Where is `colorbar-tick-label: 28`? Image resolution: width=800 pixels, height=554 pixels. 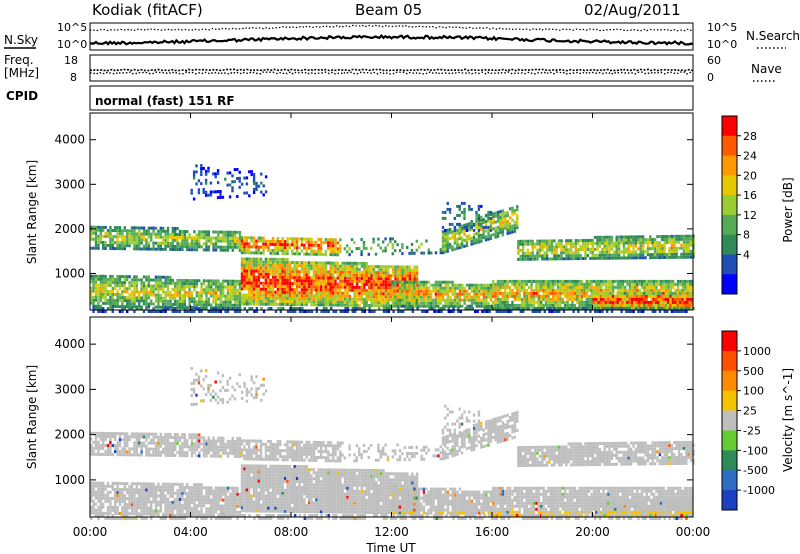
colorbar-tick-label: 28 is located at coordinates (750, 136).